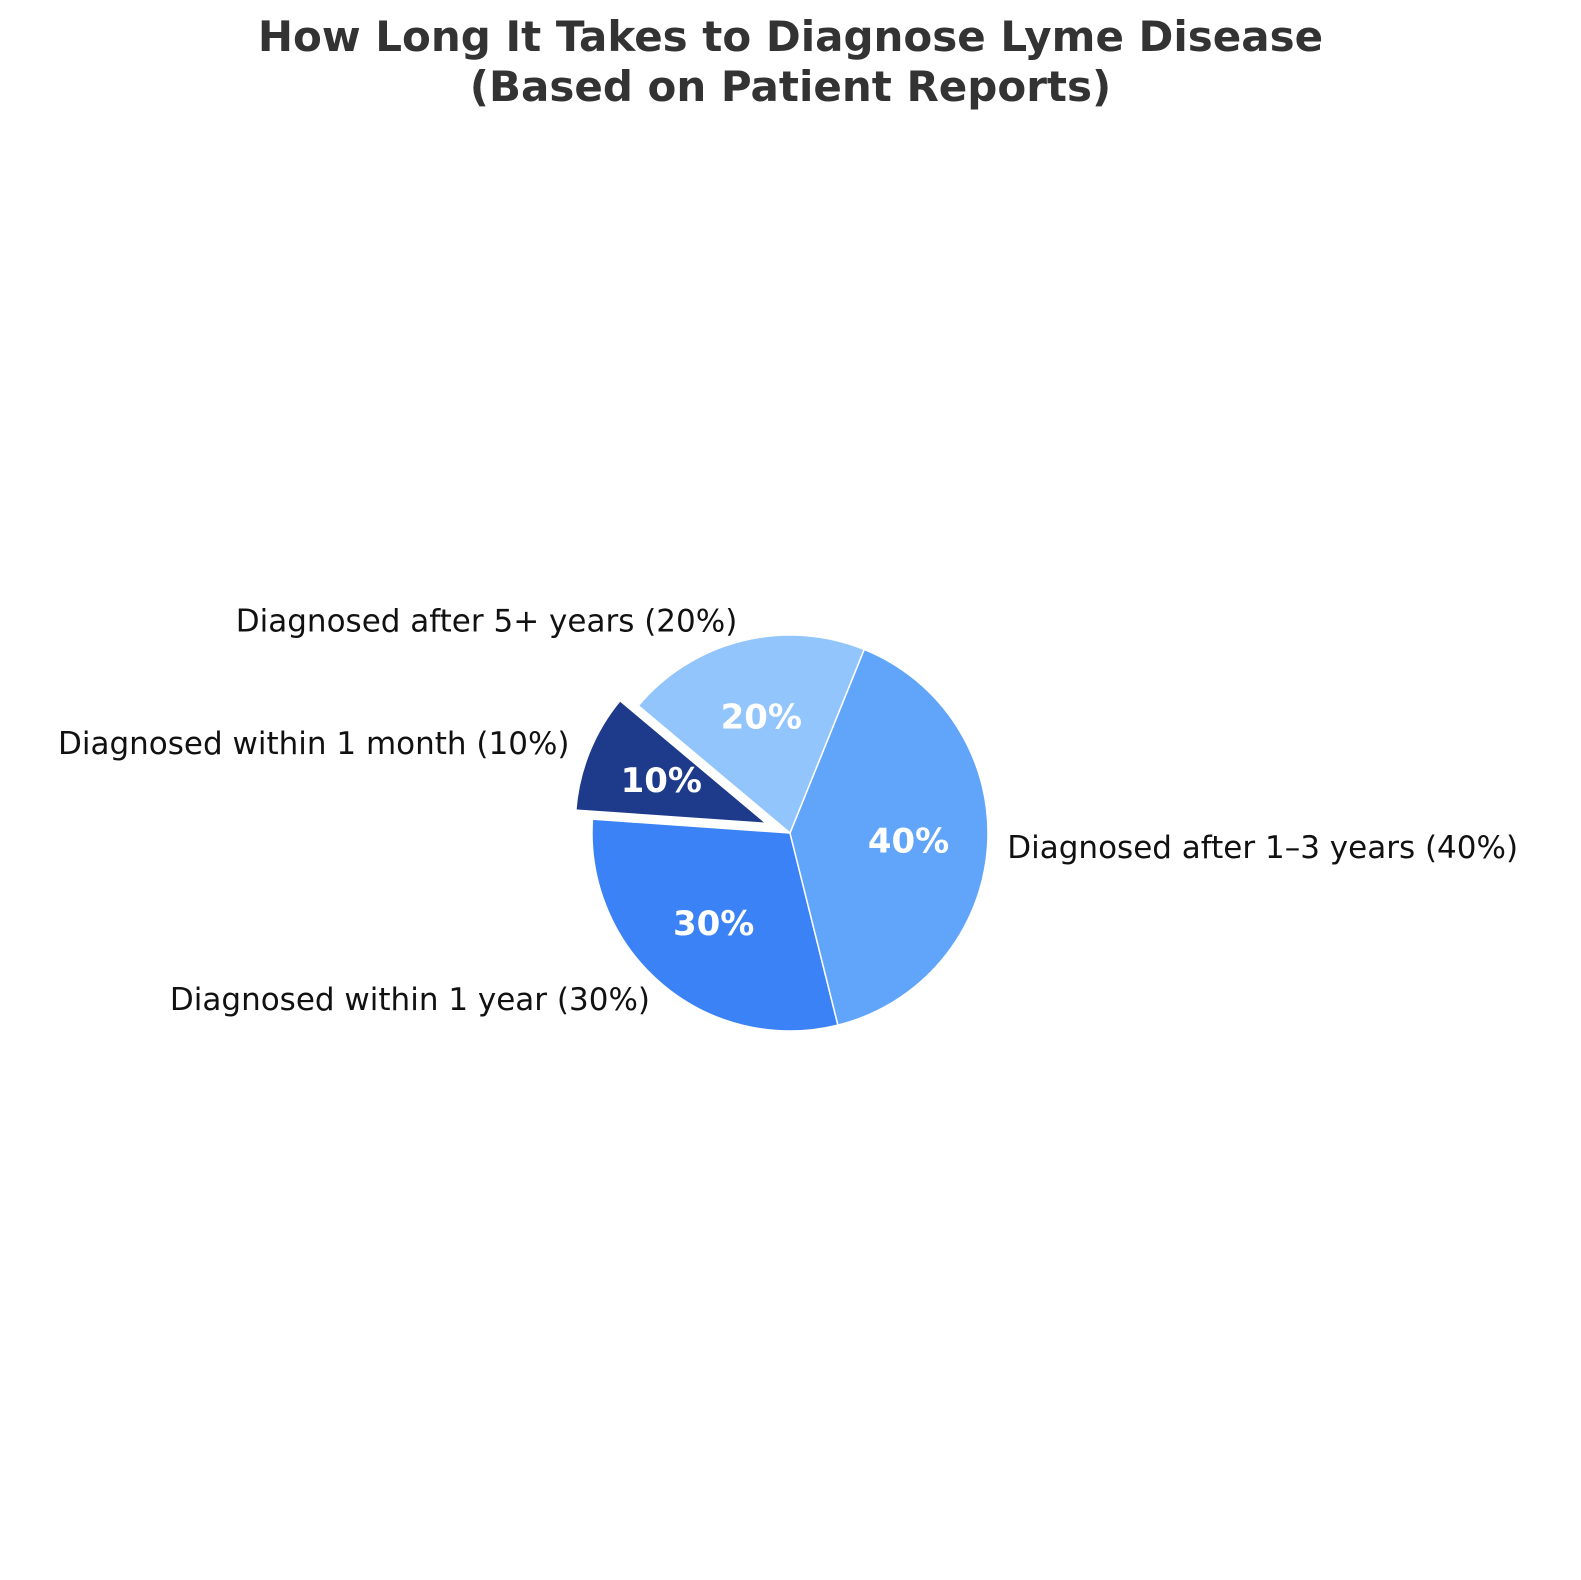 The image size is (1581, 1580). Describe the element at coordinates (1262, 848) in the screenshot. I see `pie-slice-label-3: Diagnosed after 1–3 years (40%)` at that location.